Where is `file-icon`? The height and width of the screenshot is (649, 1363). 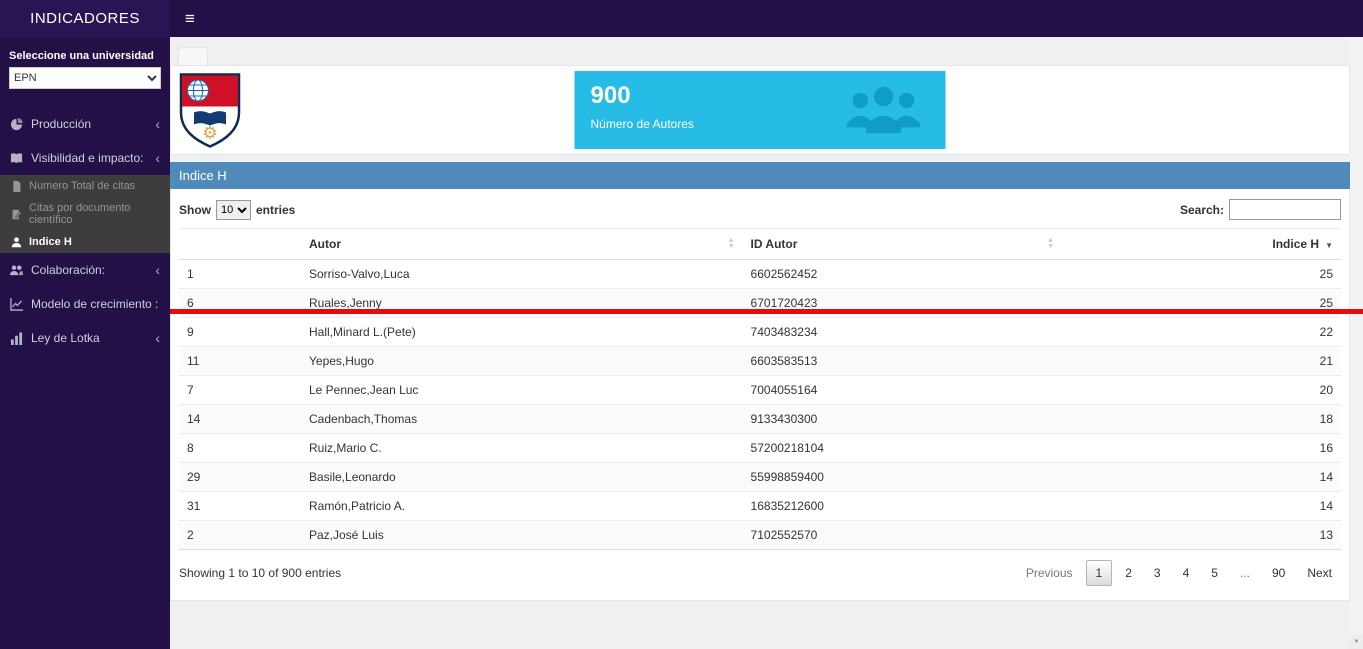 file-icon is located at coordinates (16, 186).